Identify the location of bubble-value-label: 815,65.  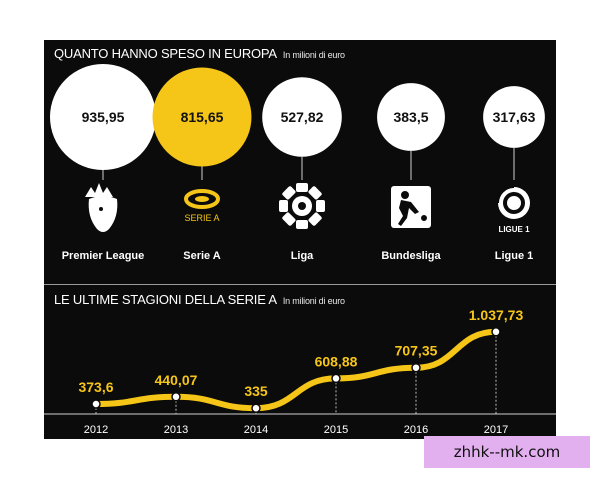
(202, 117).